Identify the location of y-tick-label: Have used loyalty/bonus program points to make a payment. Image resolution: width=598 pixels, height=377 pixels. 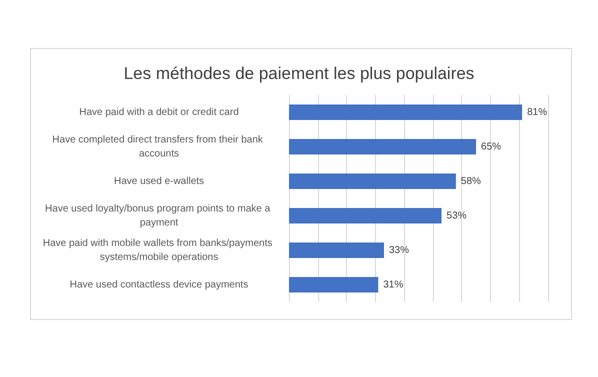
(159, 215).